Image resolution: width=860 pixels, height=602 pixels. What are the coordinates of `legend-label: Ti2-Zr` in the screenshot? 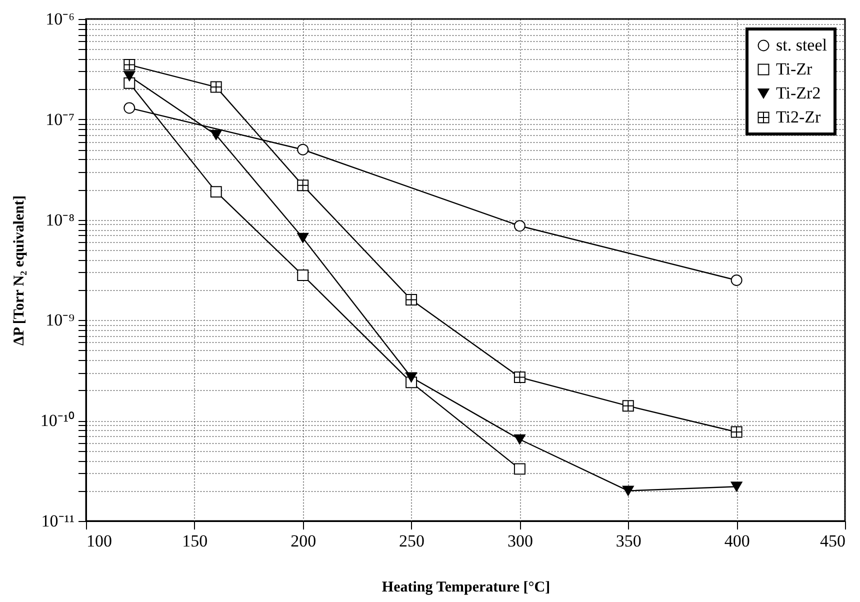 It's located at (799, 117).